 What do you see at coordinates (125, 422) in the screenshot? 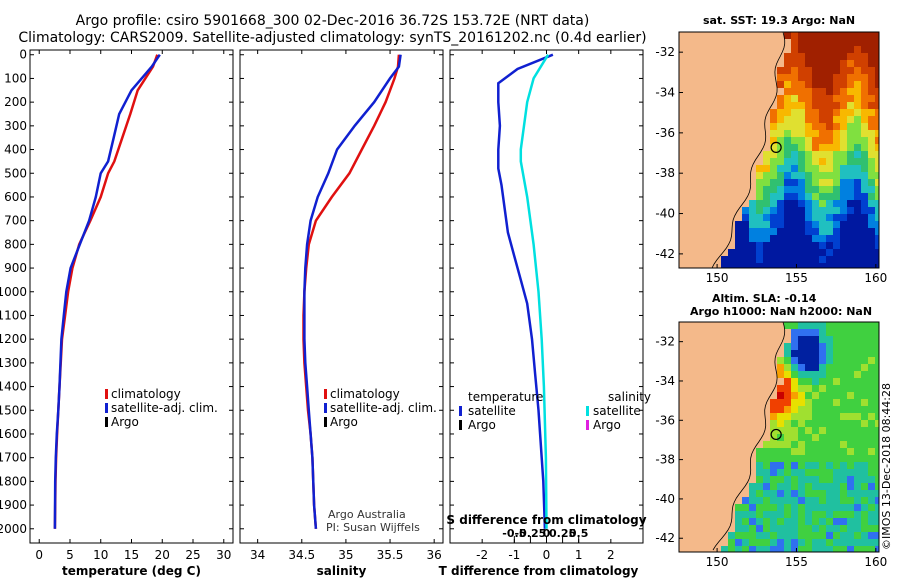
I see `legend-entry-0-2: Argo` at bounding box center [125, 422].